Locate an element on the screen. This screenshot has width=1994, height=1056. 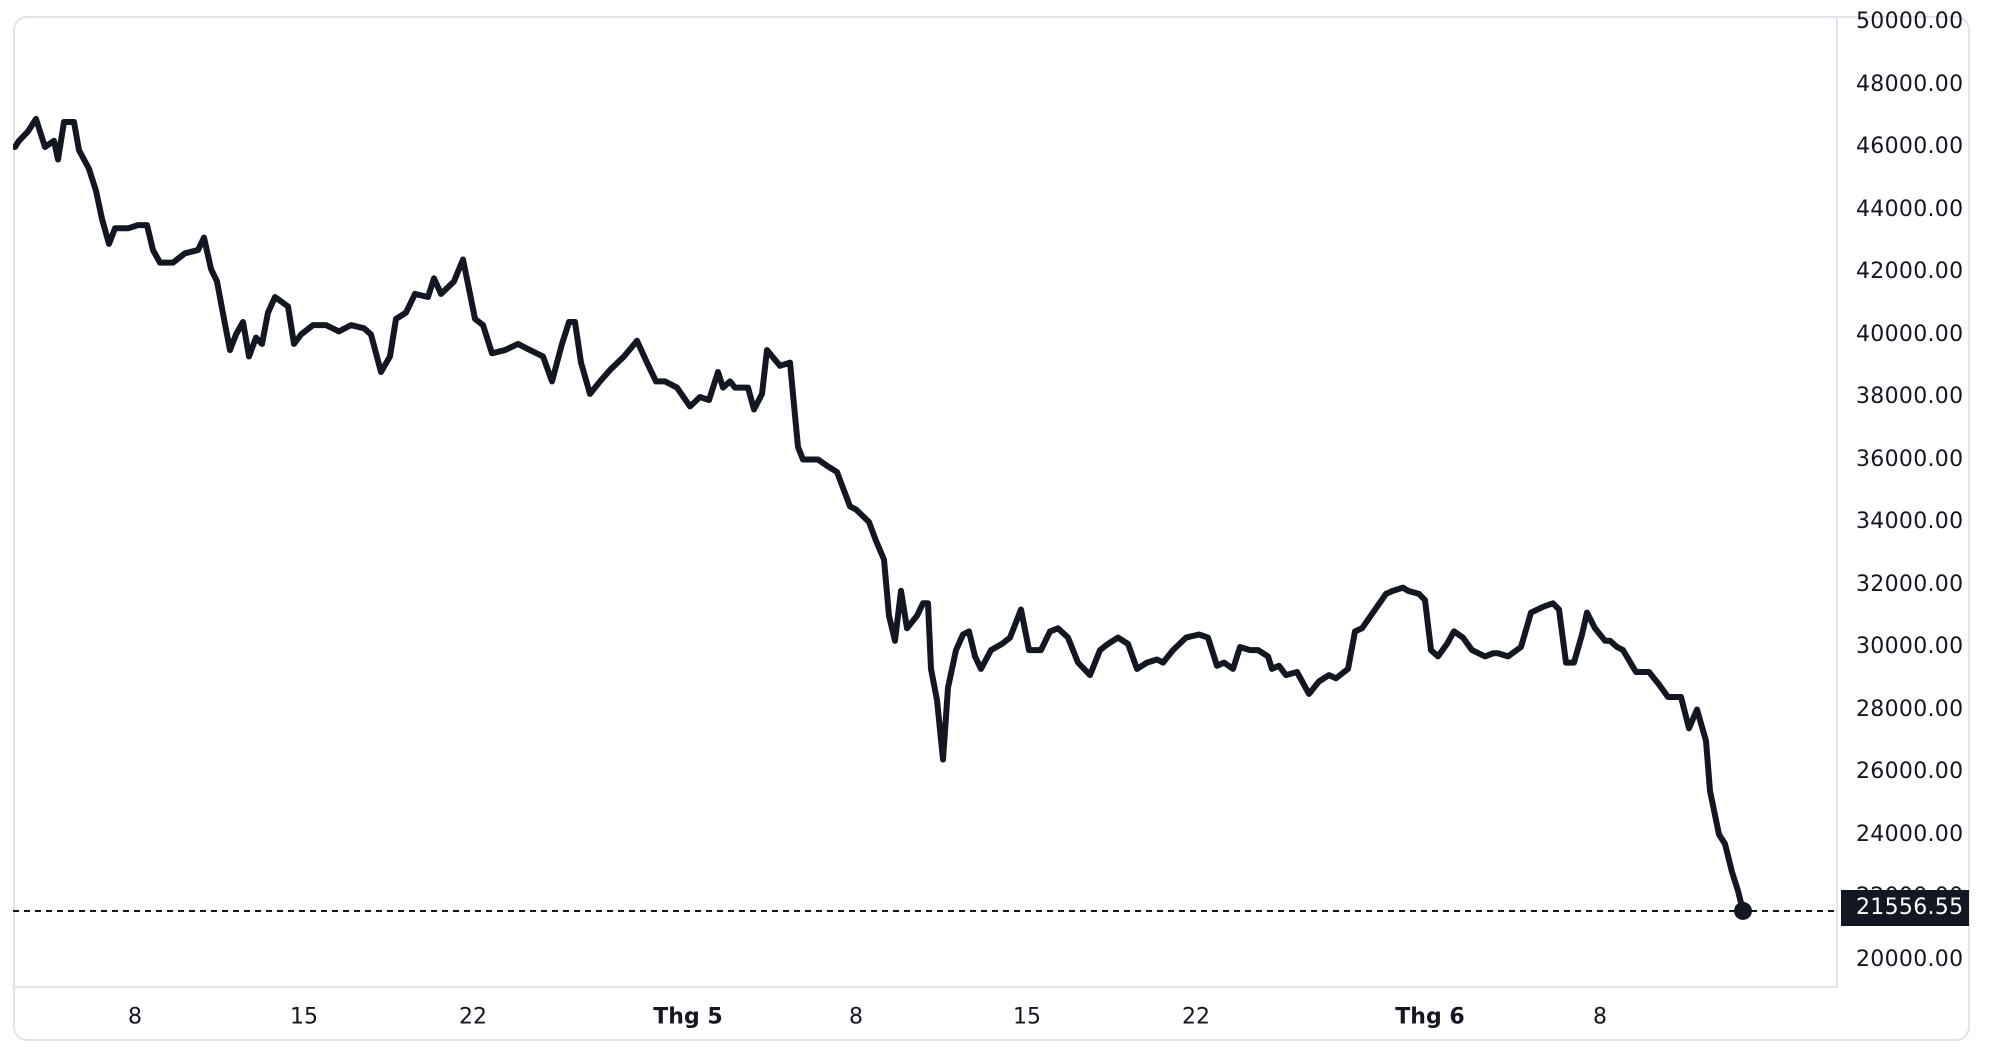
price-tick-label: 40000.00 is located at coordinates (1910, 334).